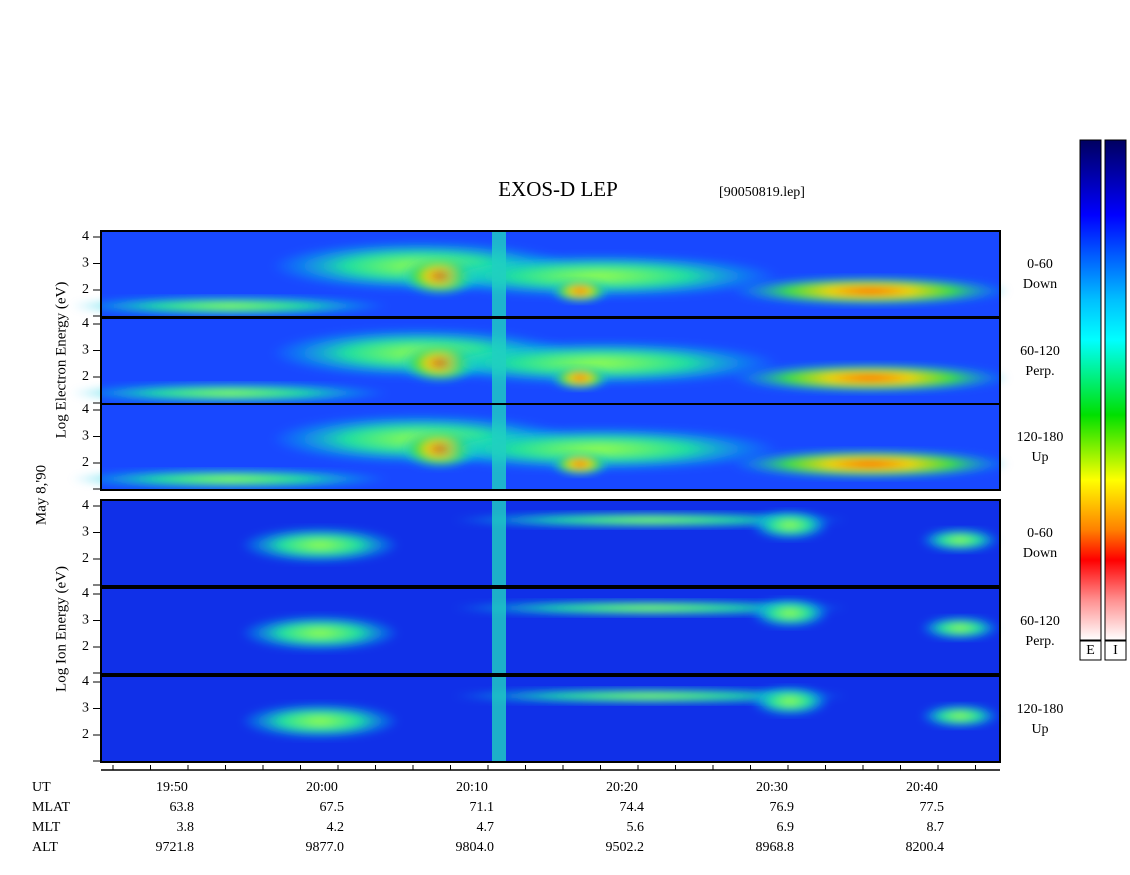  What do you see at coordinates (775, 847) in the screenshot?
I see `ephemeris-value: 8968.8` at bounding box center [775, 847].